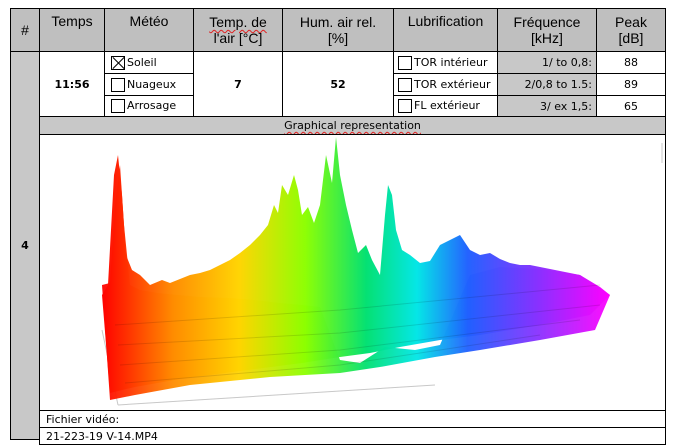  I want to click on lubrification-option-tor-exterieur: TOR extérieur, so click(445, 84).